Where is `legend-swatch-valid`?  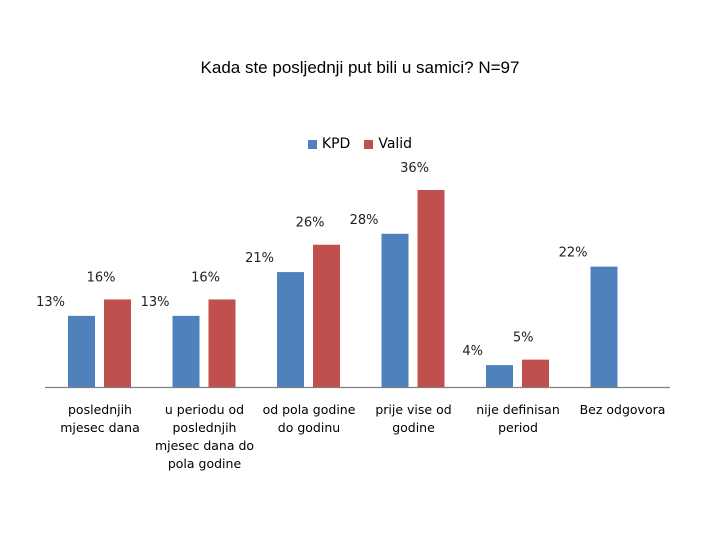
legend-swatch-valid is located at coordinates (369, 144).